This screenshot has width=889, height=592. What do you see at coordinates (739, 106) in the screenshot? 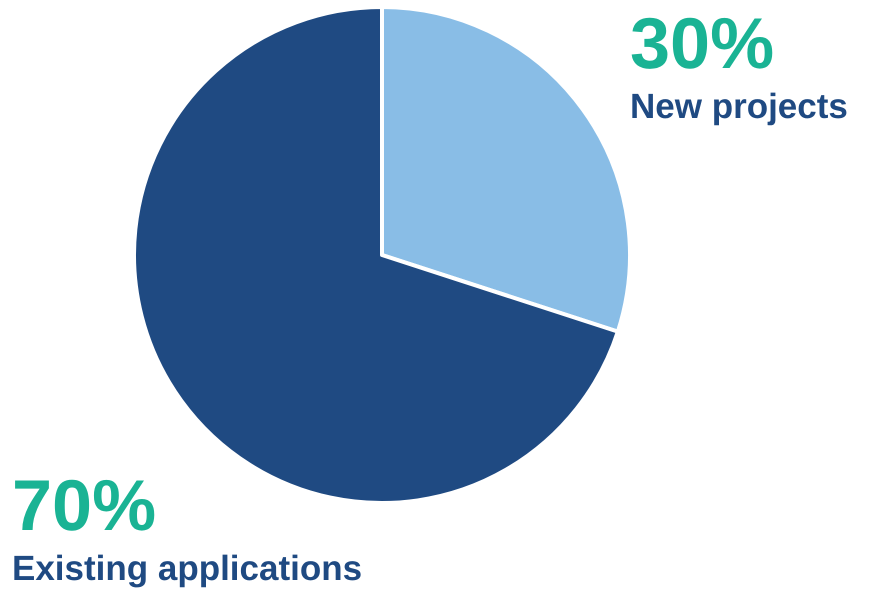
I see `slice-label: New projects` at bounding box center [739, 106].